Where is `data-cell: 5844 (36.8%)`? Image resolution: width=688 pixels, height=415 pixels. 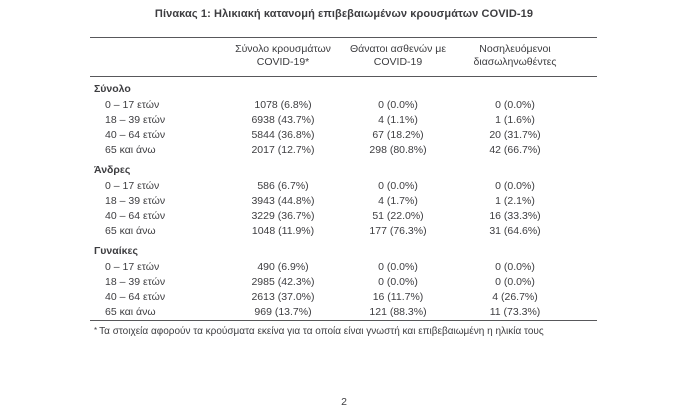
data-cell: 5844 (36.8%) is located at coordinates (283, 135).